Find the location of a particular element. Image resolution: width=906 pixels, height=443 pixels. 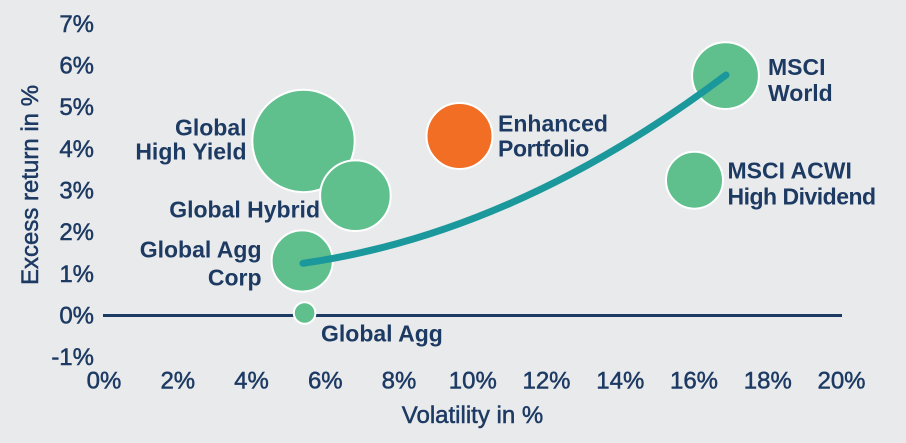

svg-text: Excess return in % is located at coordinates (30, 185).